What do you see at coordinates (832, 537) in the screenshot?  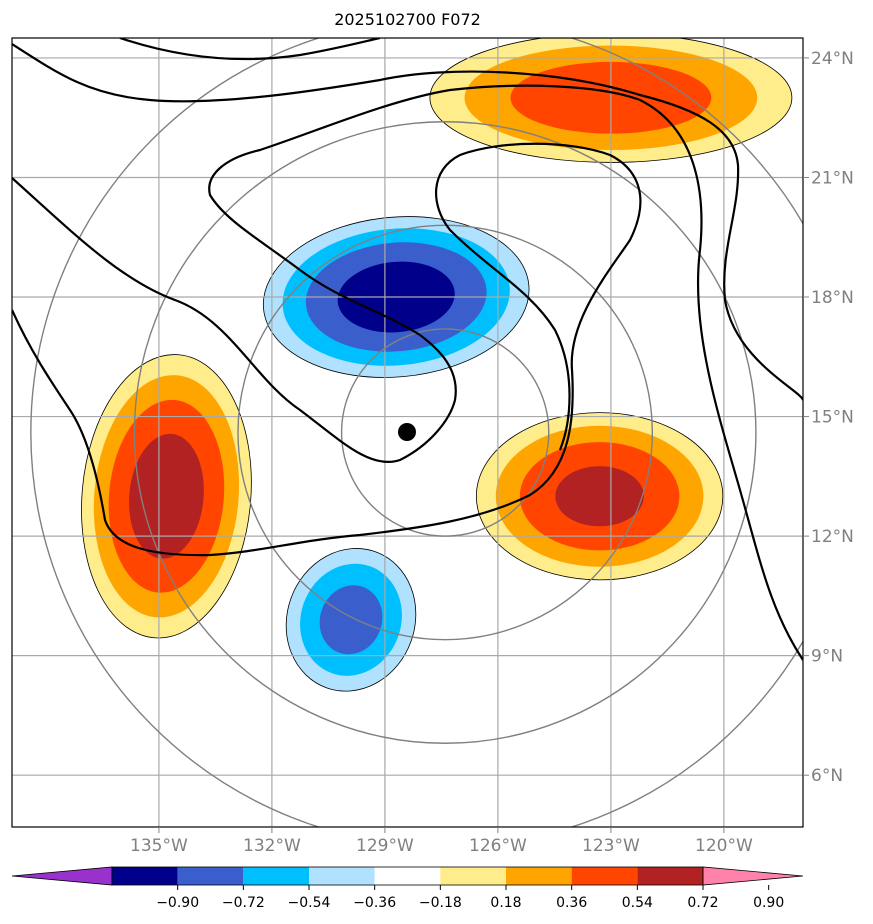 I see `y-tick-label: 12°N` at bounding box center [832, 537].